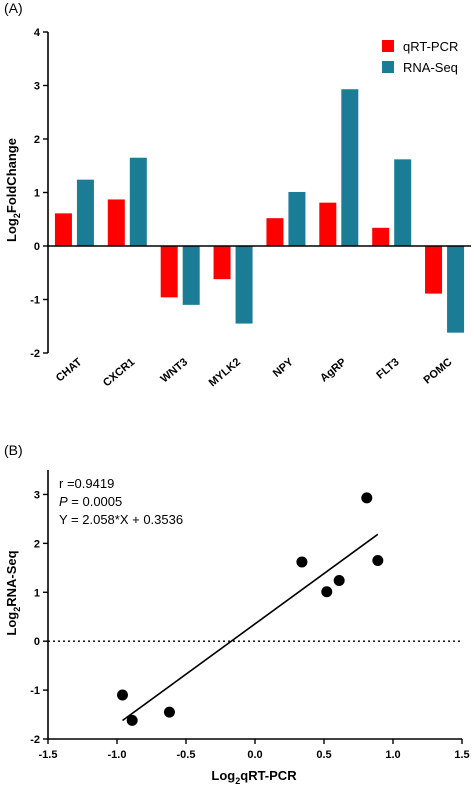  I want to click on bar-qrt-pcr-wnt3, so click(169, 272).